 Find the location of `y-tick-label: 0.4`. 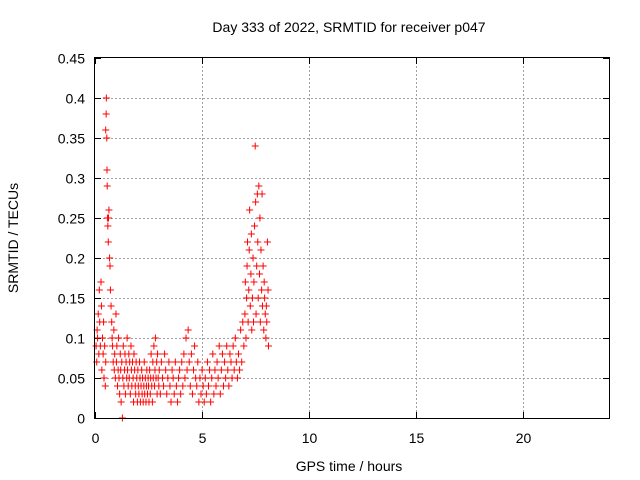

y-tick-label: 0.4 is located at coordinates (76, 99).